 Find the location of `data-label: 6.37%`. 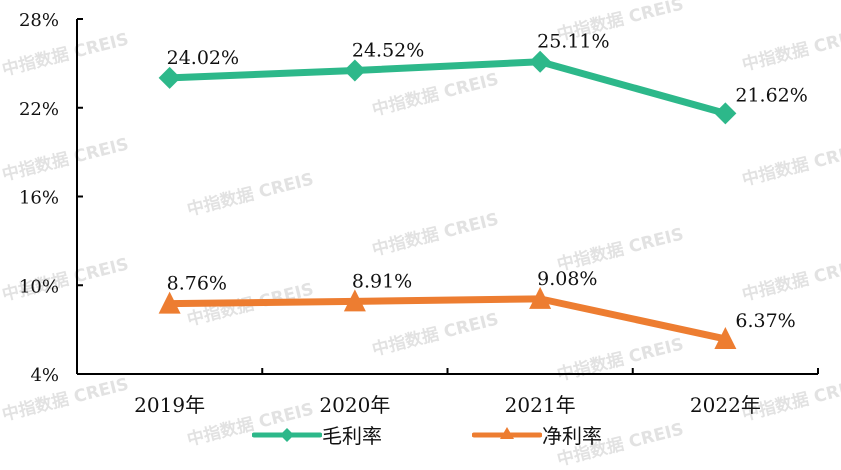

data-label: 6.37% is located at coordinates (765, 321).